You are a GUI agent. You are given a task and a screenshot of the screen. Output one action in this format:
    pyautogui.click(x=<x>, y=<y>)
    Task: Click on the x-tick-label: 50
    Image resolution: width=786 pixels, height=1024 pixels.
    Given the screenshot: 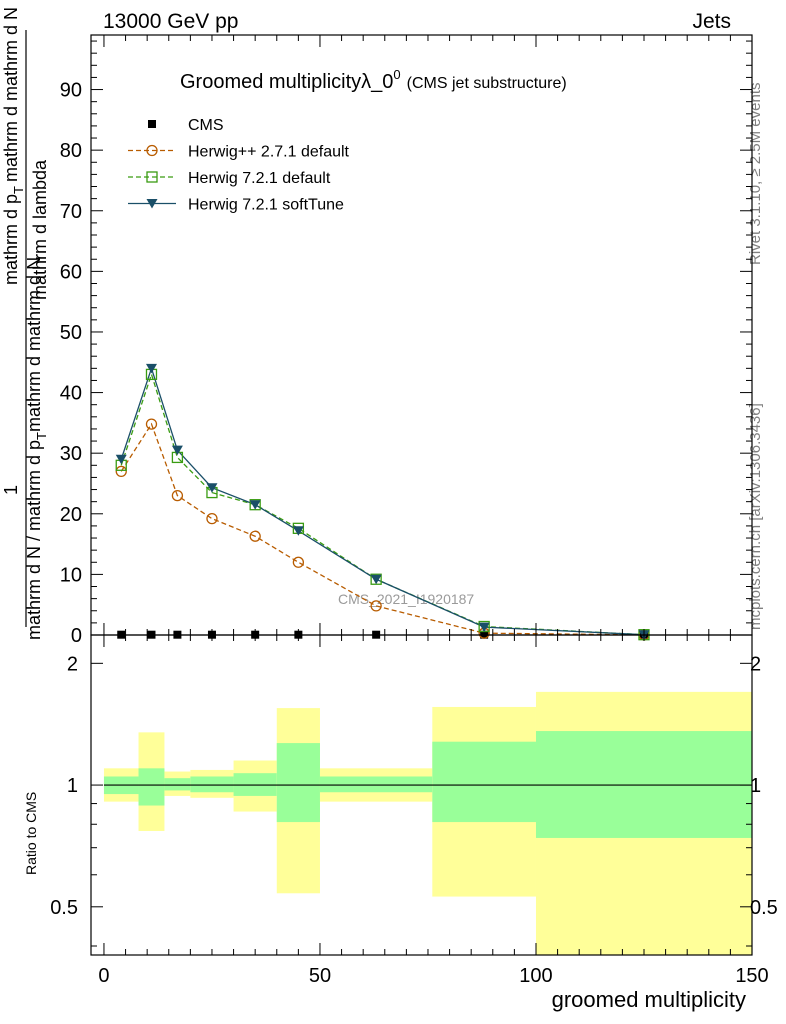 What is the action you would take?
    pyautogui.click(x=320, y=976)
    